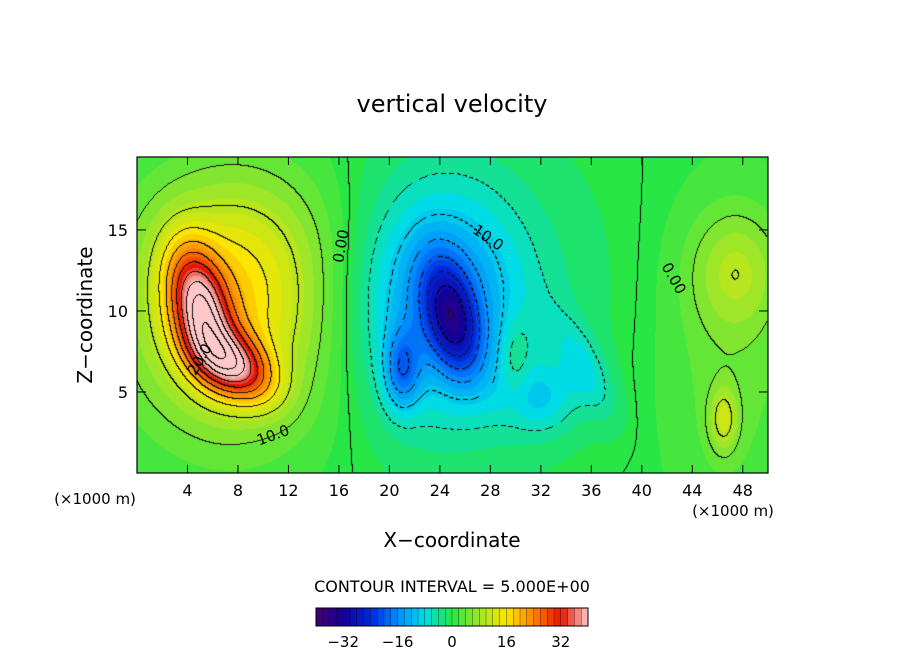  Describe the element at coordinates (451, 540) in the screenshot. I see `x-axis-label: X−coordinate` at that location.